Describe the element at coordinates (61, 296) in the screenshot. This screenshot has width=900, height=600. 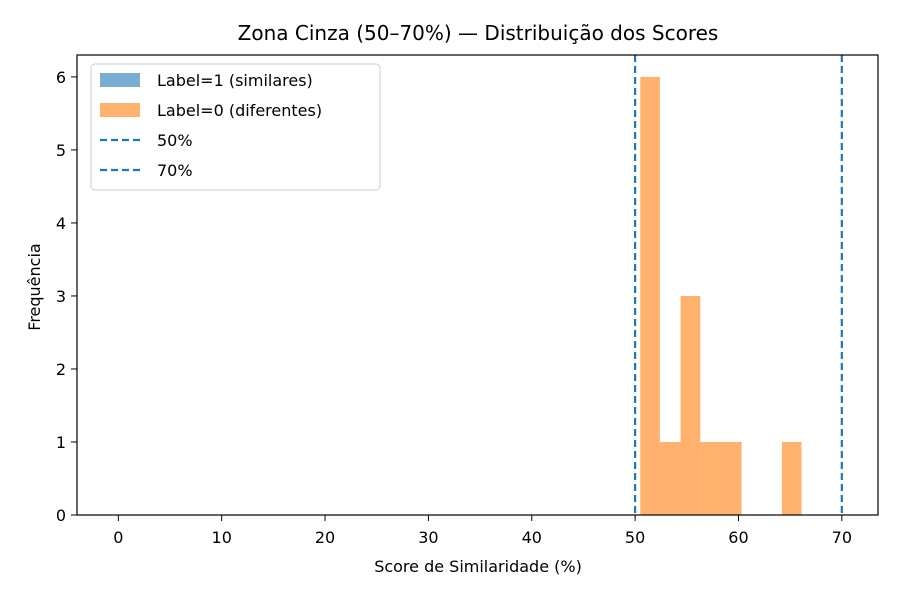
I see `y-tick-label: 3` at that location.